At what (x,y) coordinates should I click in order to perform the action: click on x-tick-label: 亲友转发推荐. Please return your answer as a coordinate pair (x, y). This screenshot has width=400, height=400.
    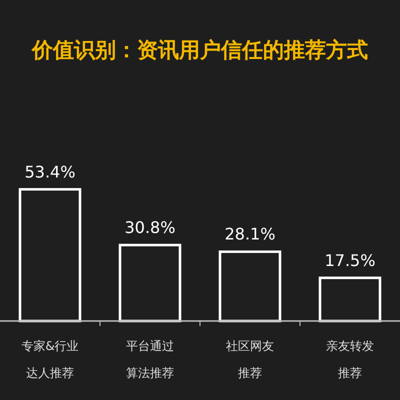
    Looking at the image, I should click on (350, 359).